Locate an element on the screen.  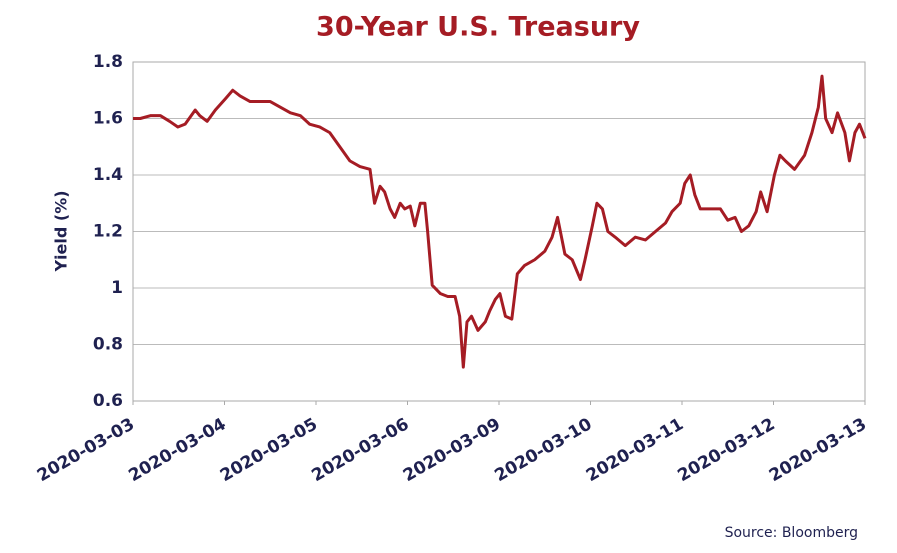
y-tick-label: 1 is located at coordinates (117, 288).